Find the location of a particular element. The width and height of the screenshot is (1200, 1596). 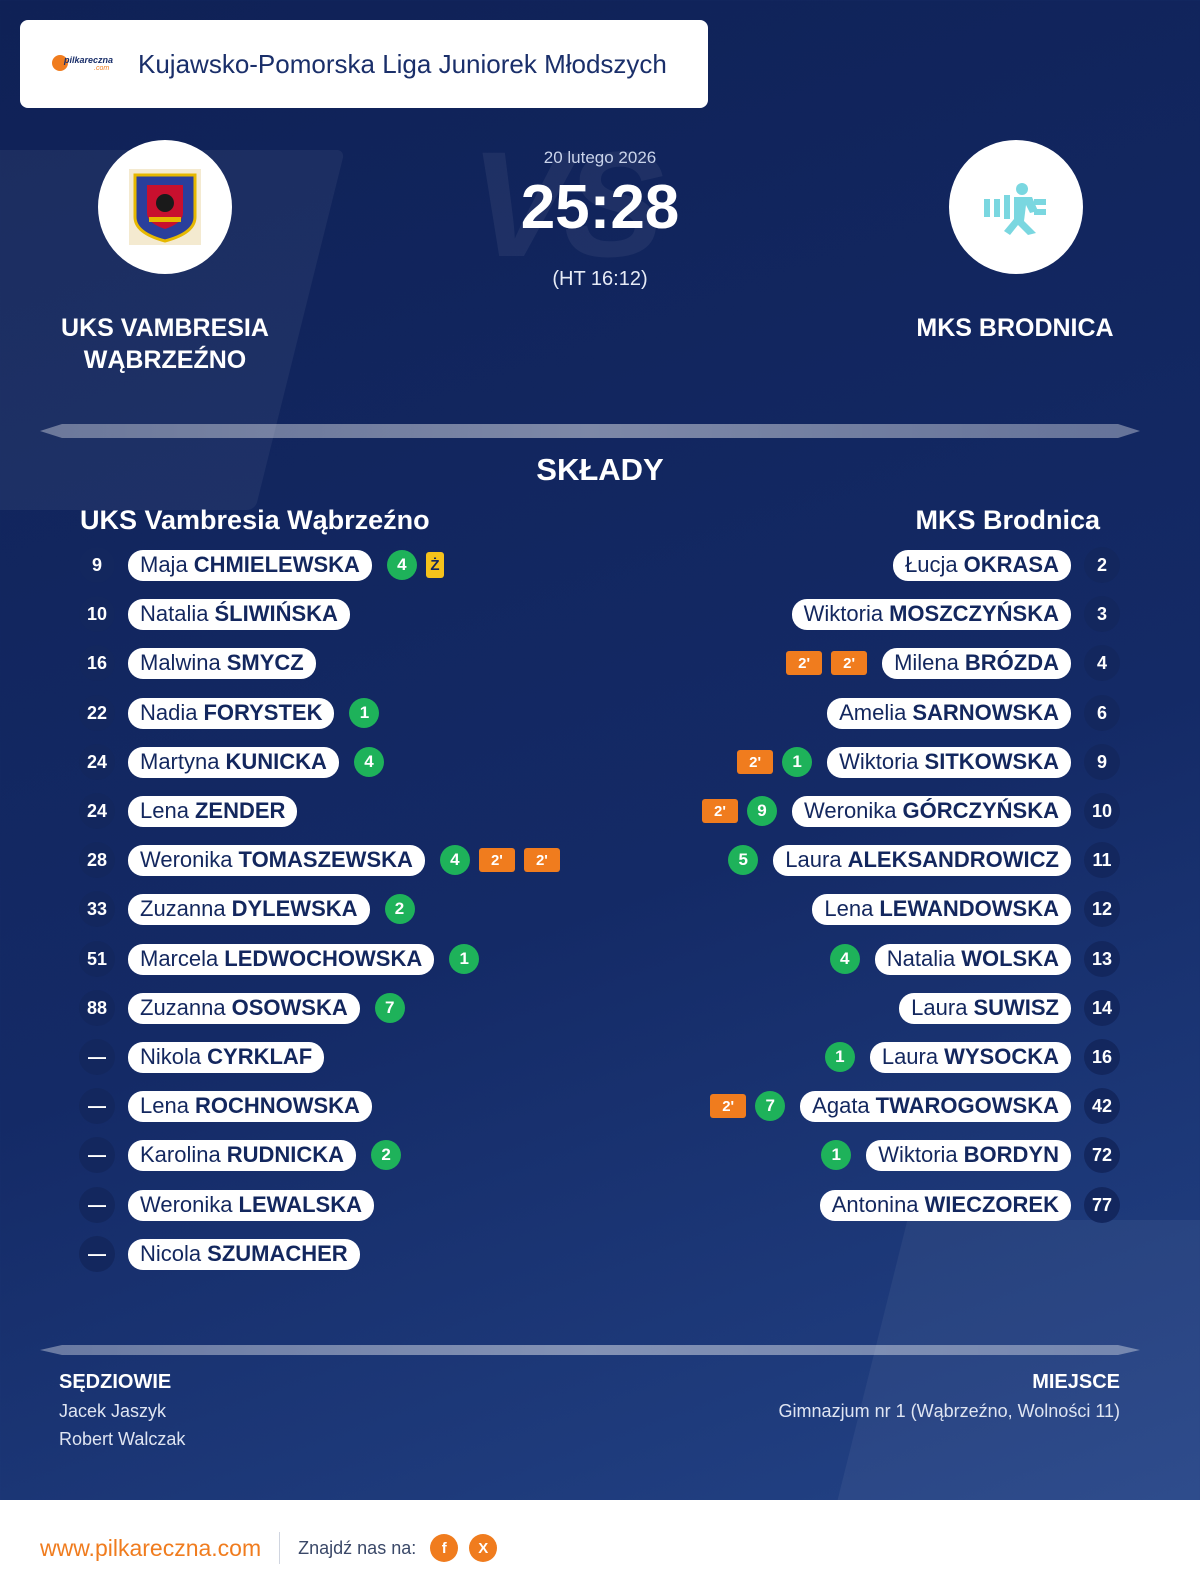

player-row: 24 Lena ZENDER is located at coordinates (195, 811).